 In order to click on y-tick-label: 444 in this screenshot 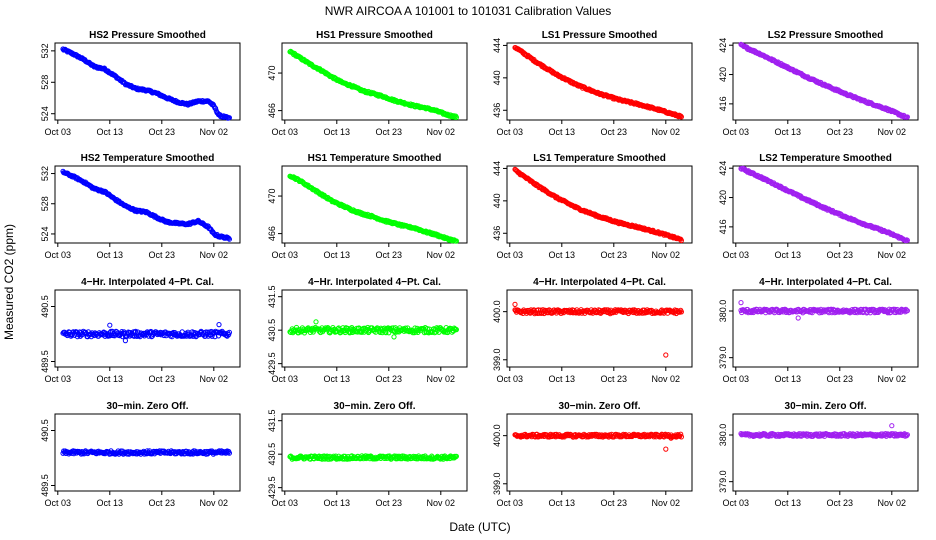, I will do `click(497, 168)`.